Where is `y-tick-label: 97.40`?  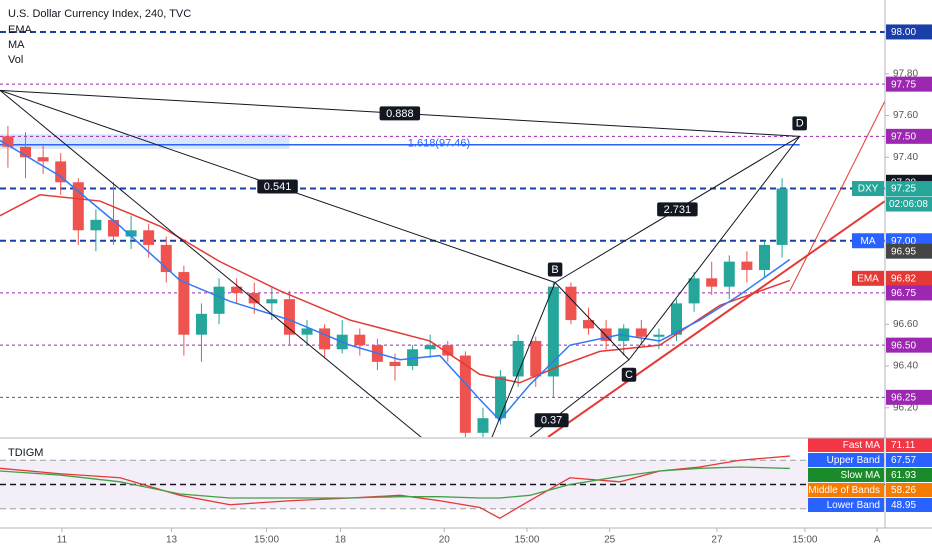 y-tick-label: 97.40 is located at coordinates (905, 157).